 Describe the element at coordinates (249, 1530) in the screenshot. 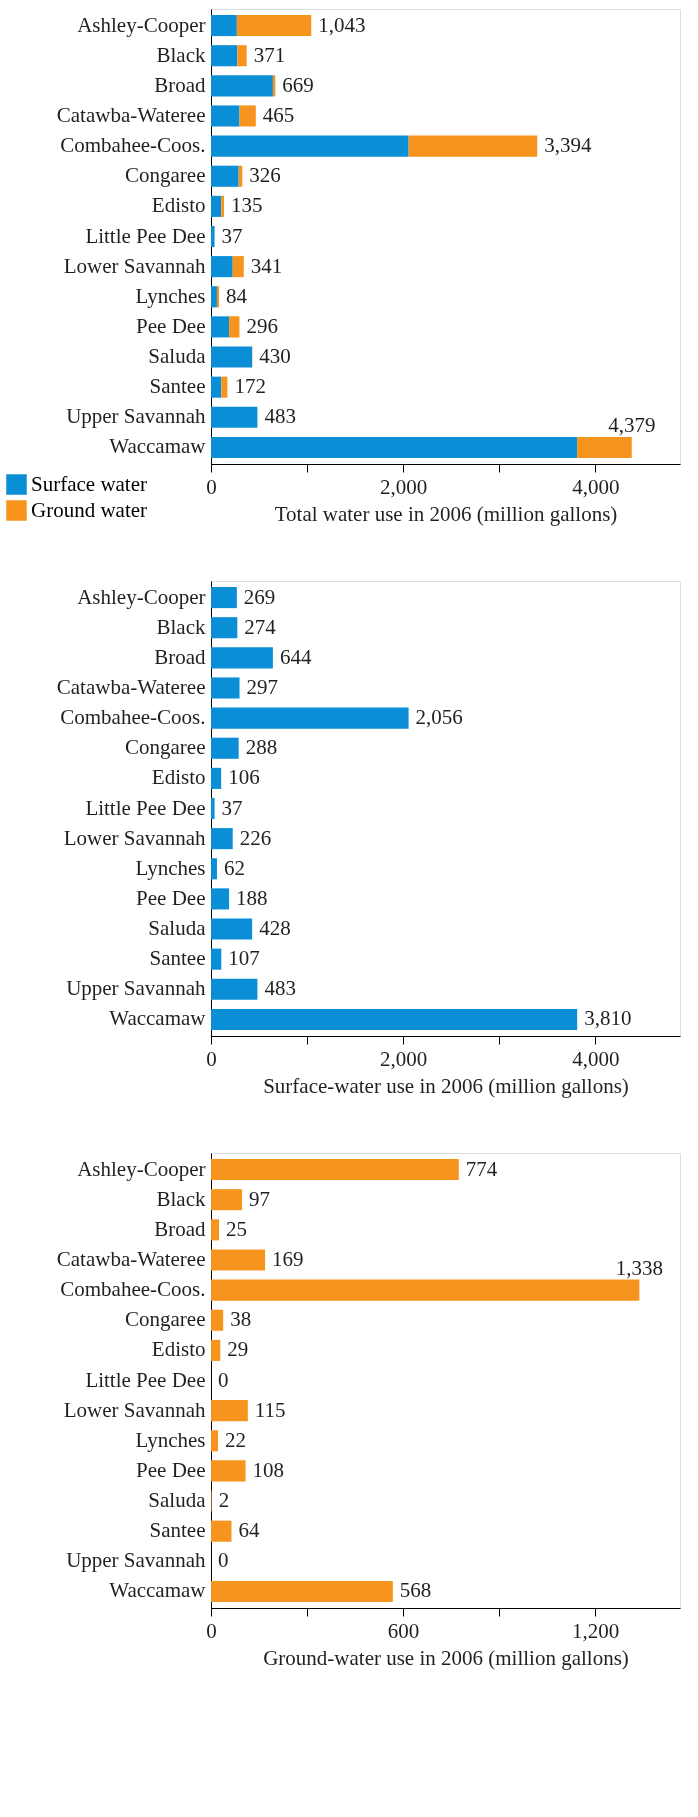

I see `data-label: 64` at that location.